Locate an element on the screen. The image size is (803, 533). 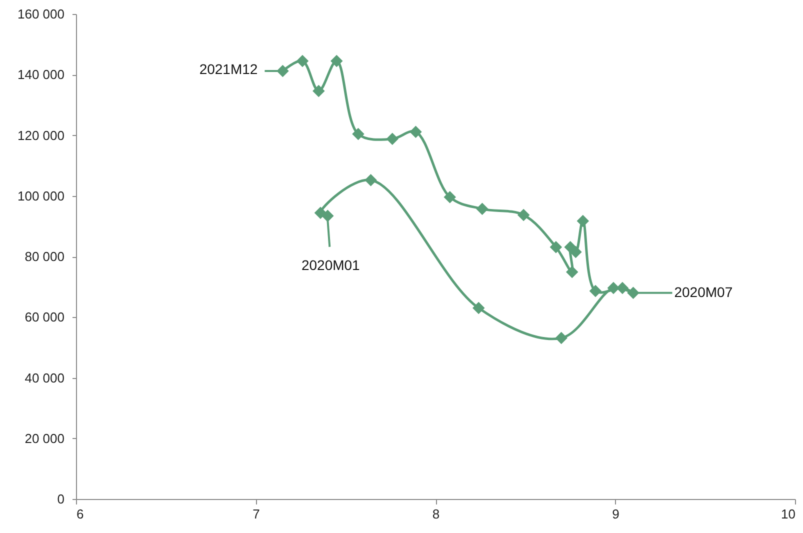
x-tick-label: 8 is located at coordinates (436, 514).